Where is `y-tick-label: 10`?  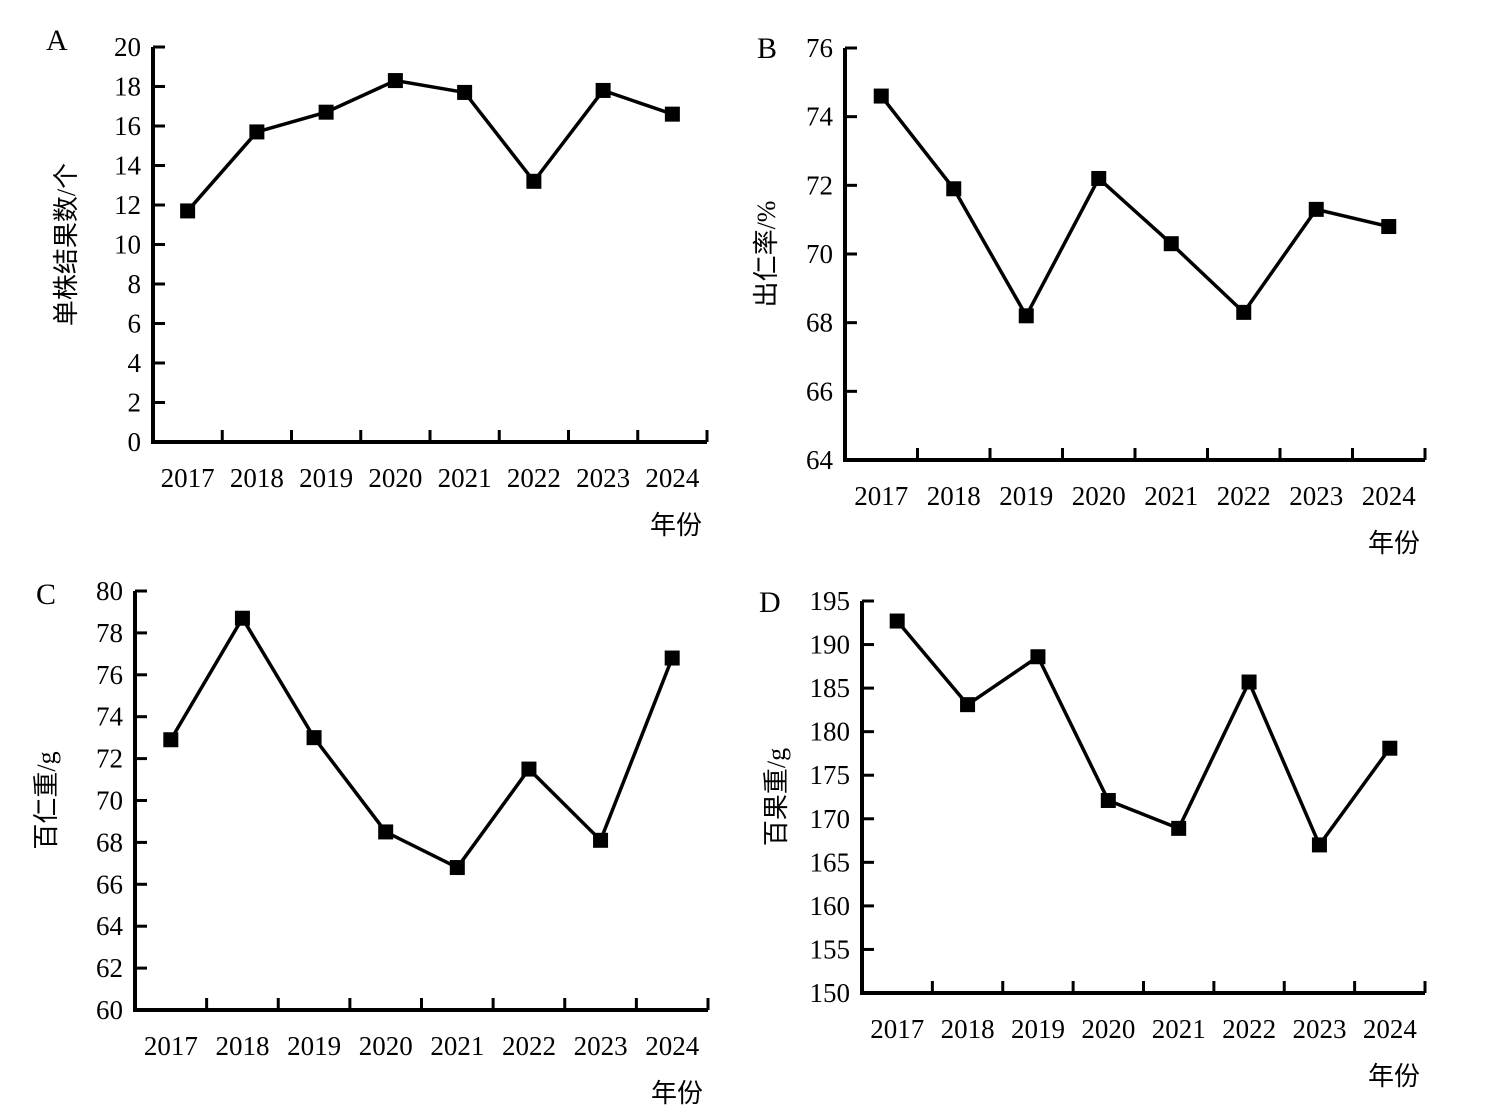
y-tick-label: 10 is located at coordinates (127, 245).